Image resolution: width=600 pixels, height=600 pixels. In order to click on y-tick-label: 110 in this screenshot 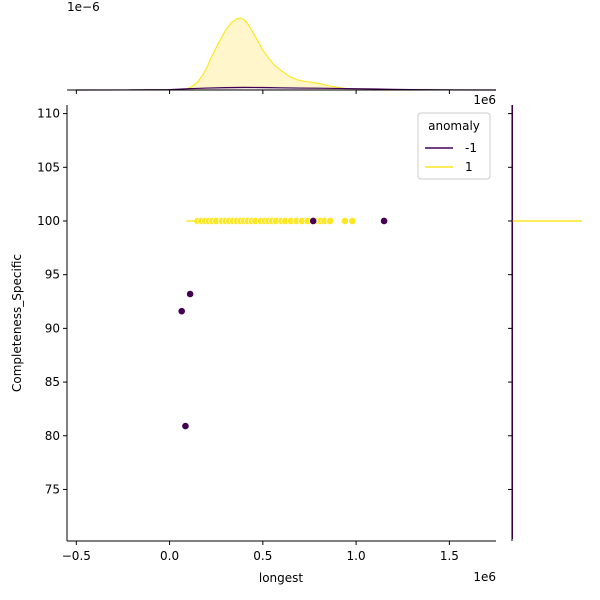, I will do `click(48, 114)`.